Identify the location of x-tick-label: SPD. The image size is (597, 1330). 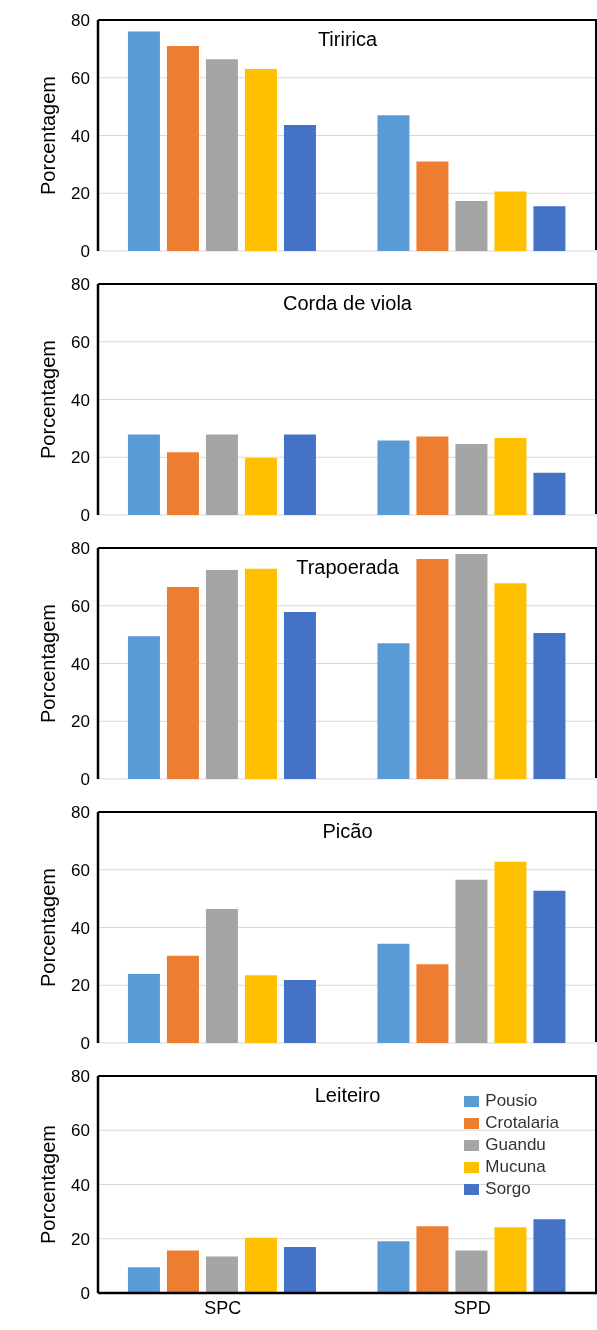
(472, 1307).